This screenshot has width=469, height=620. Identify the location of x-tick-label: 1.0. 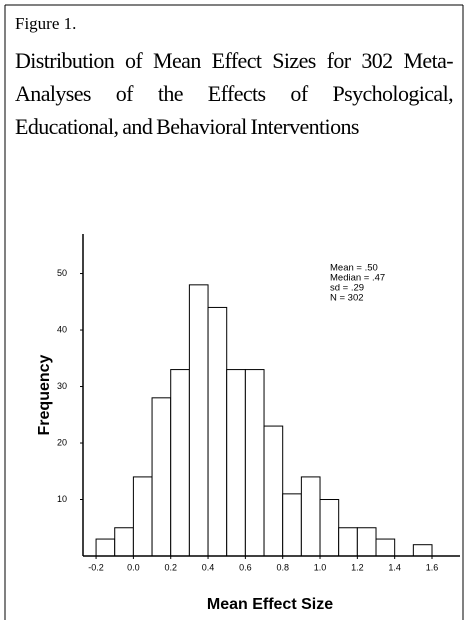
(320, 567).